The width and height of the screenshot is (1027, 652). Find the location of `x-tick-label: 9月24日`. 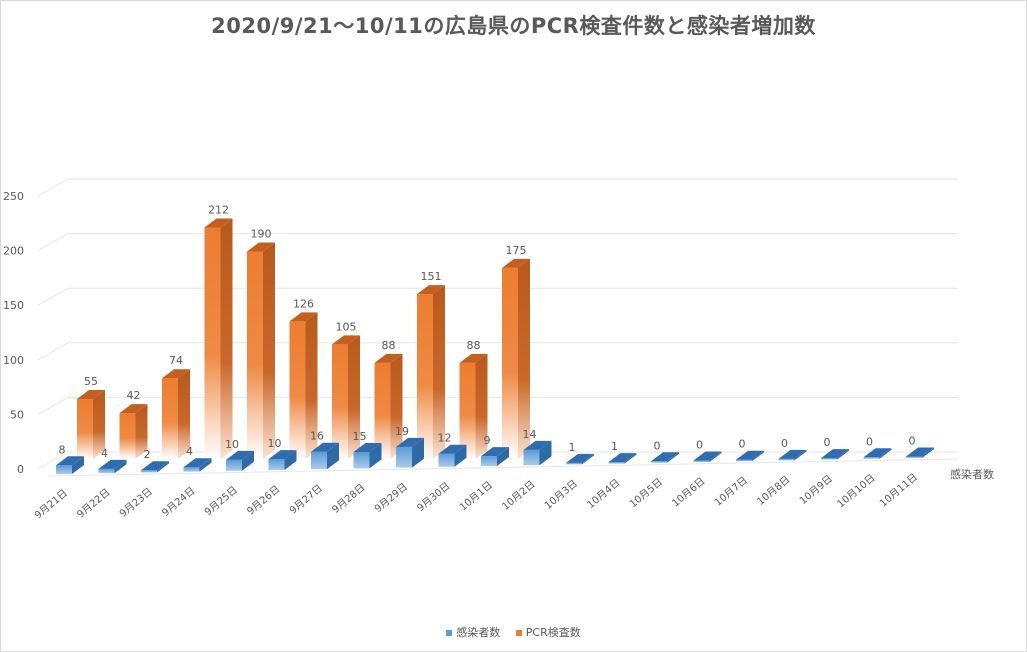

x-tick-label: 9月24日 is located at coordinates (179, 502).